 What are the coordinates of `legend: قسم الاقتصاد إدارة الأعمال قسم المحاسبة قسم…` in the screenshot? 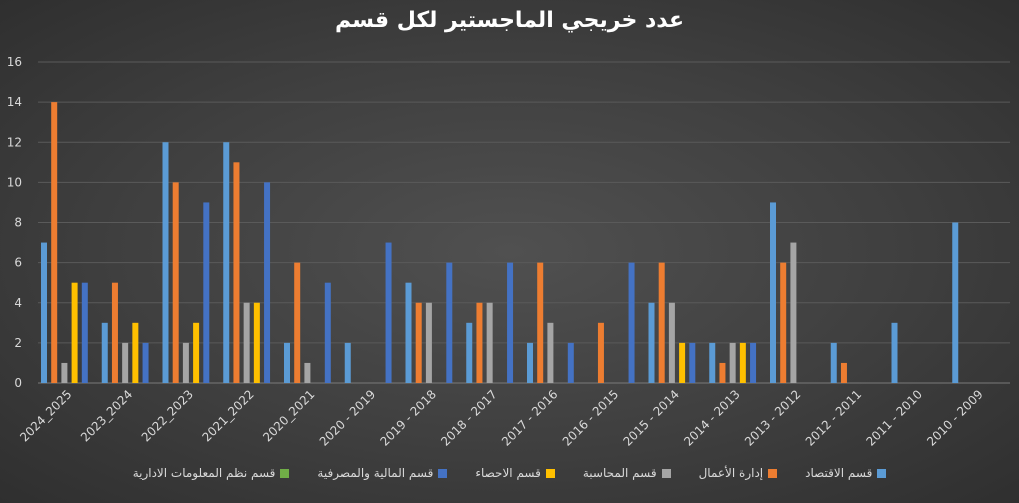 It's located at (509, 473).